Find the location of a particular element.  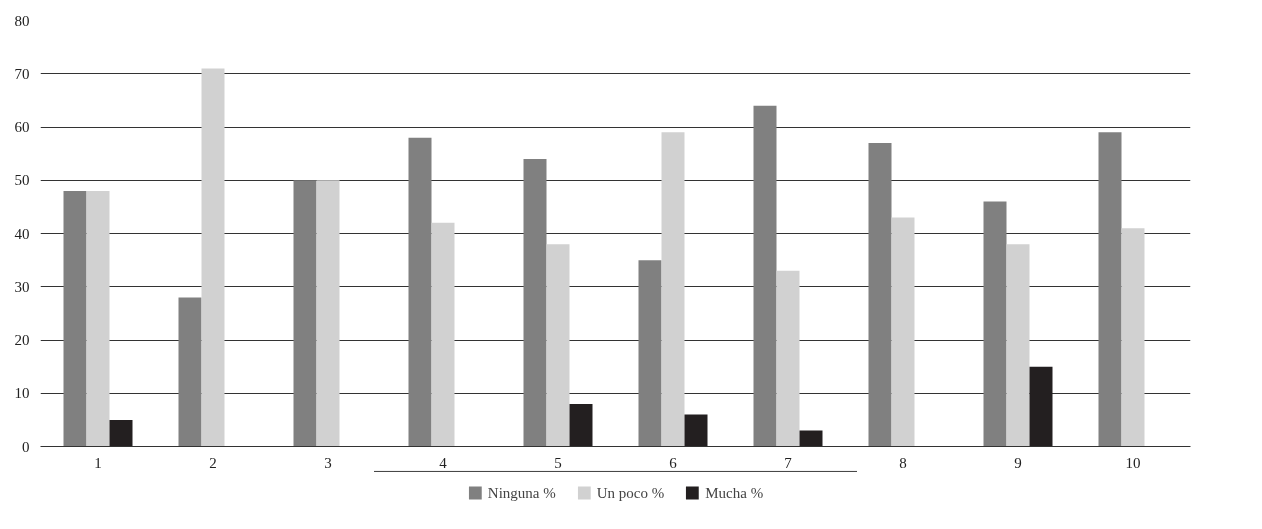

x-tick-label: 3 is located at coordinates (328, 462).